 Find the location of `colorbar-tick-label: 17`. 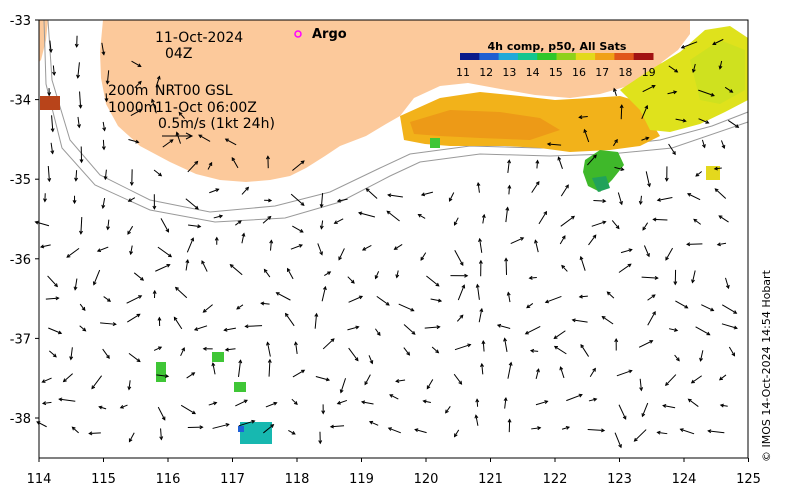

colorbar-tick-label: 17 is located at coordinates (602, 72).